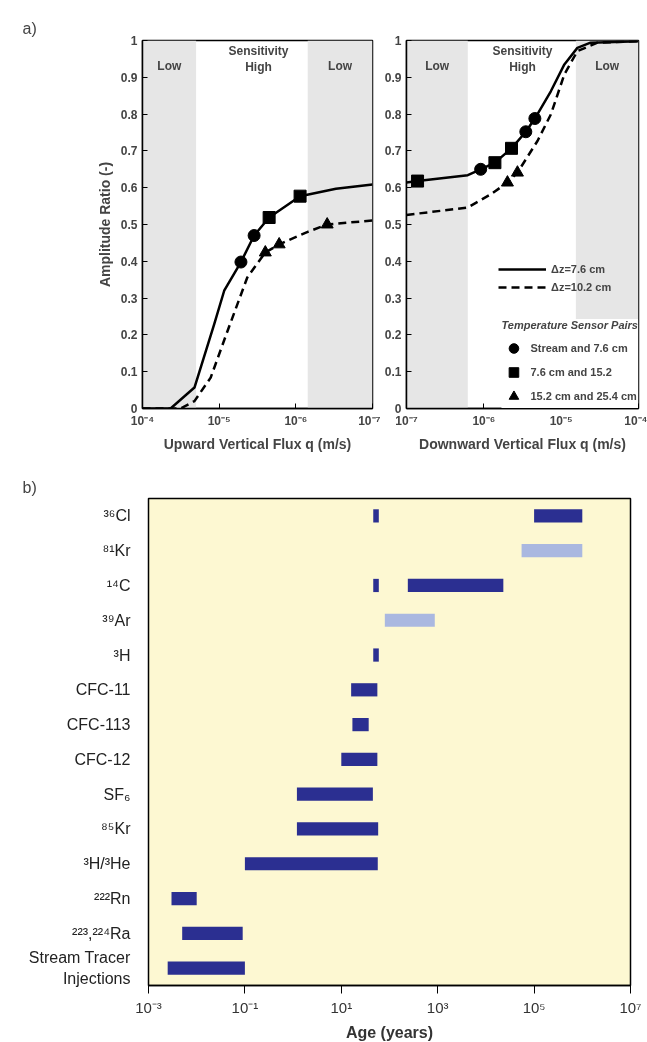 This screenshot has width=647, height=1042. What do you see at coordinates (112, 899) in the screenshot?
I see `y-tick-label: ²²²Rn` at bounding box center [112, 899].